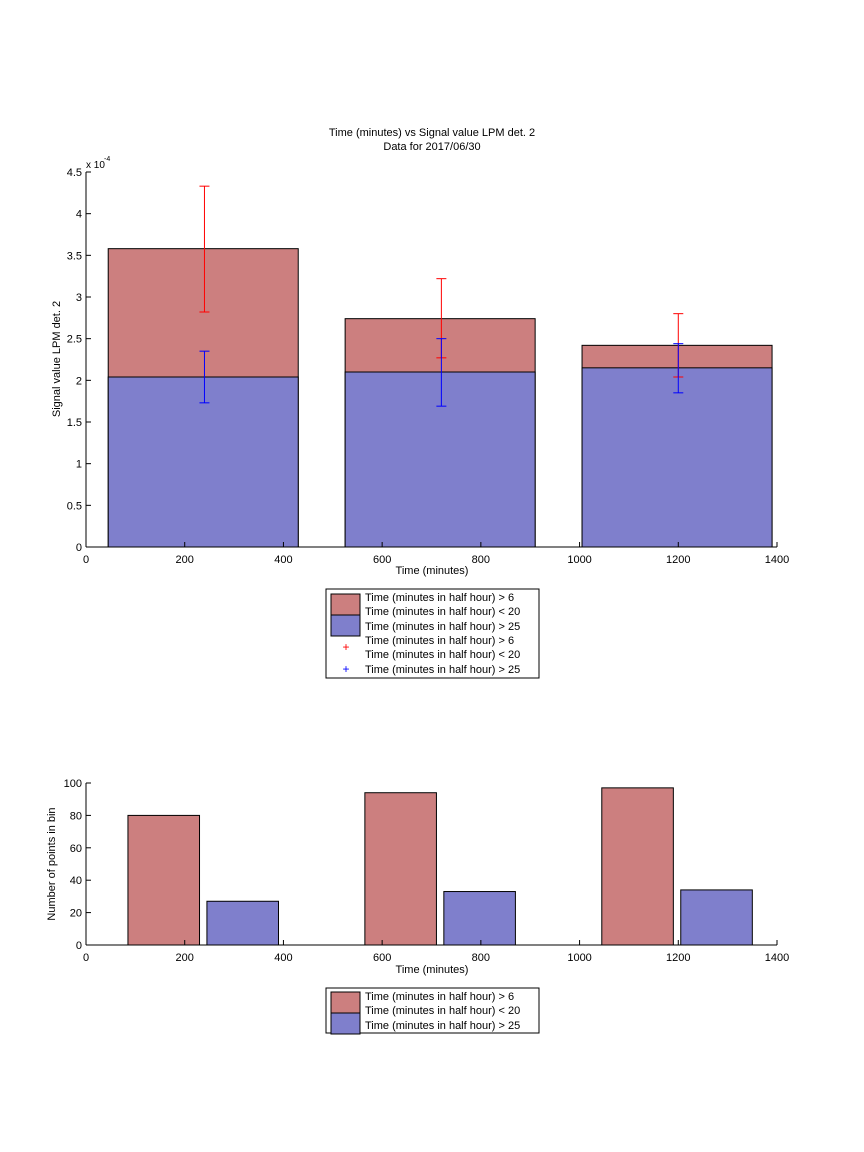 Image resolution: width=864 pixels, height=1152 pixels. What do you see at coordinates (442, 655) in the screenshot?
I see `chart1-legend-label-red-err-line2: Time (minutes in half hour) < 20` at bounding box center [442, 655].